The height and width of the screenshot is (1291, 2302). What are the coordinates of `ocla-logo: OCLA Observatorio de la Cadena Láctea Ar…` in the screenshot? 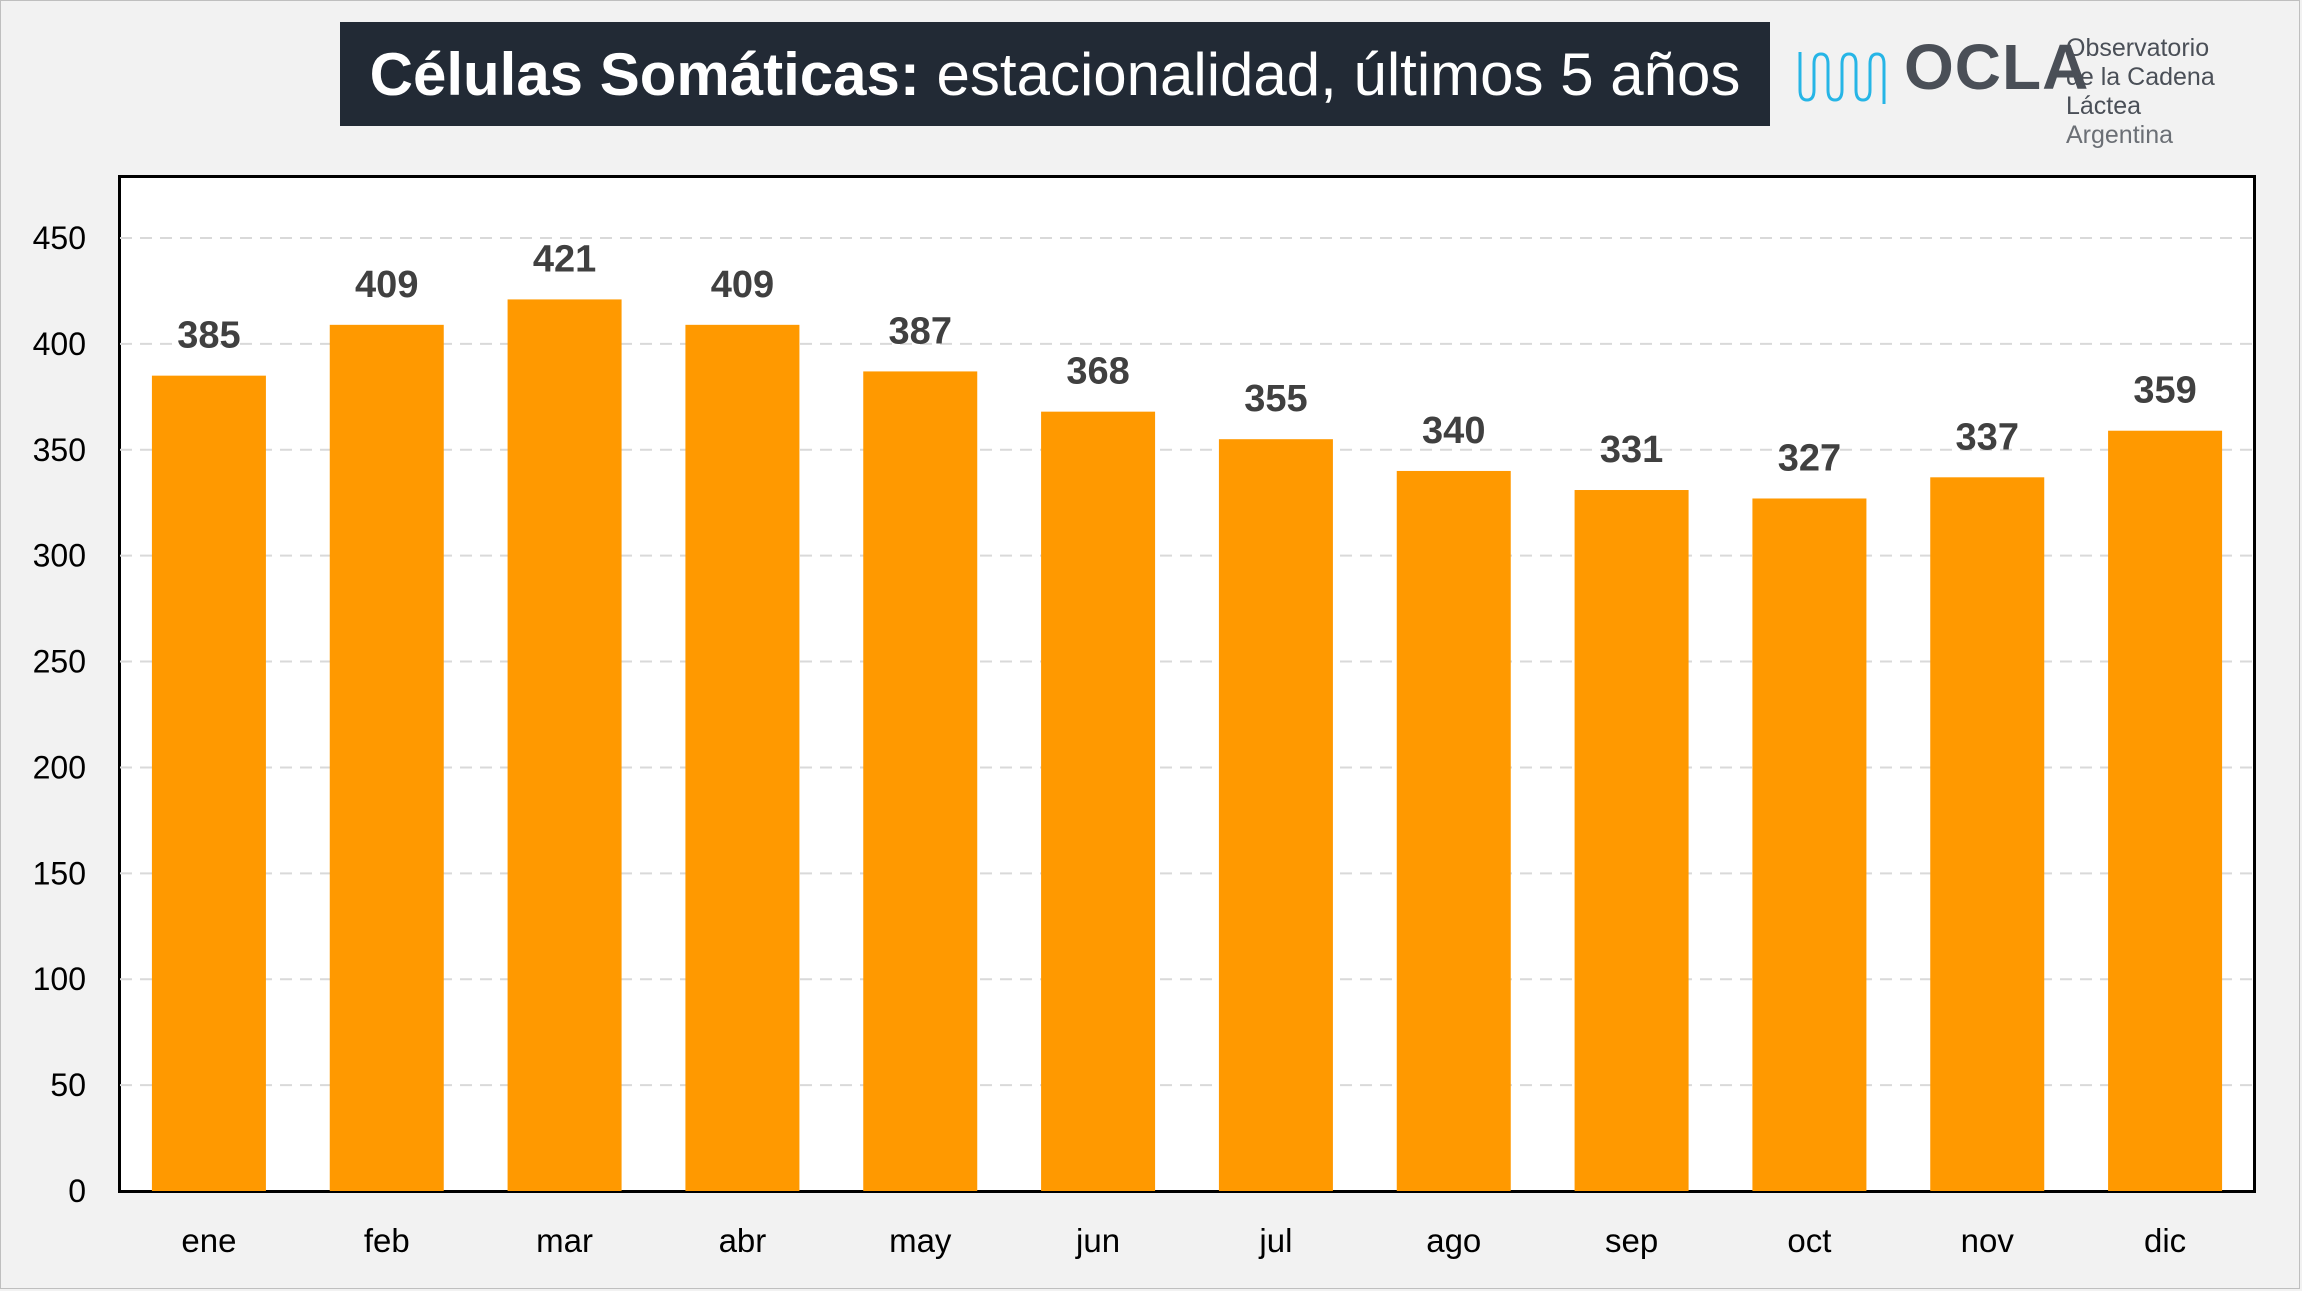 It's located at (2041, 88).